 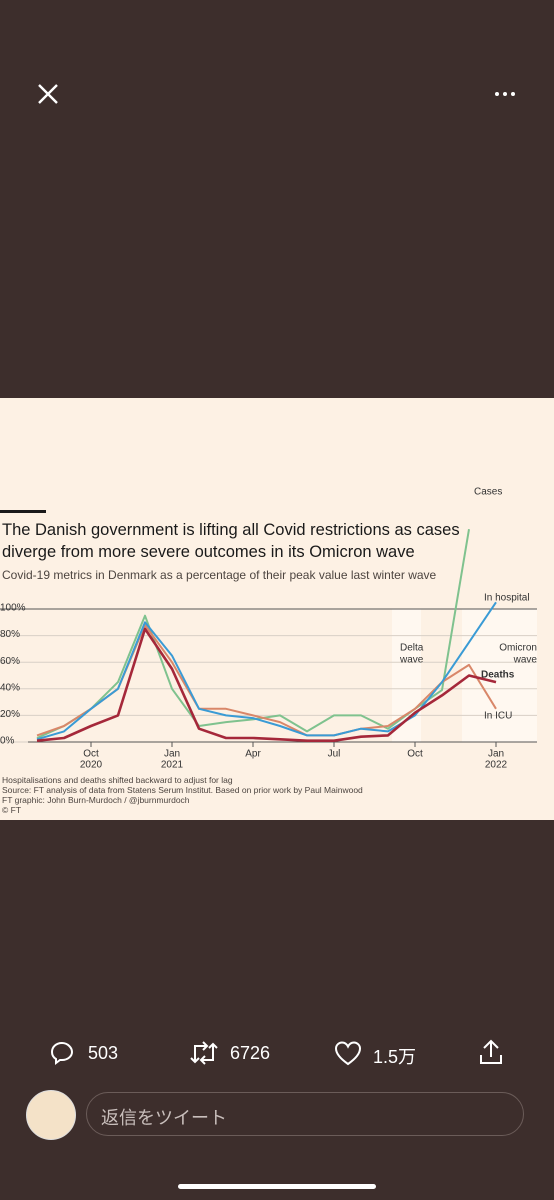 What do you see at coordinates (10, 661) in the screenshot?
I see `y-tick-label: 60%` at bounding box center [10, 661].